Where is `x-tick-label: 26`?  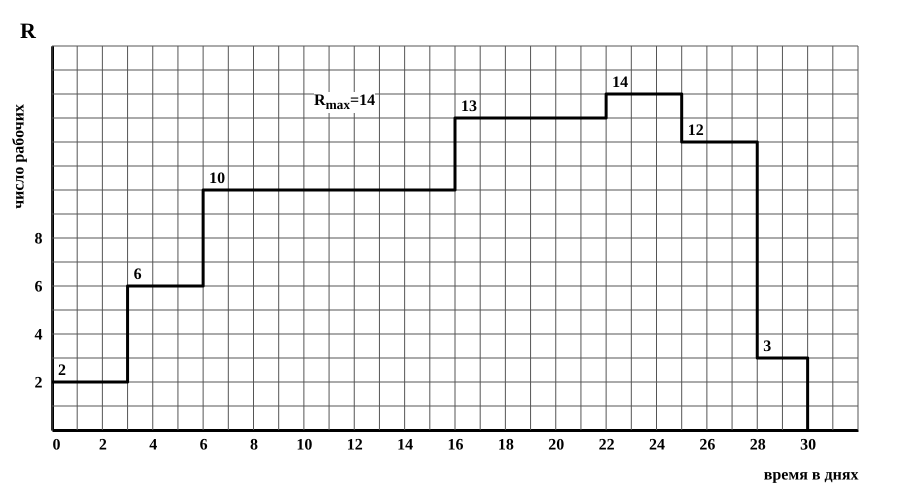
x-tick-label: 26 is located at coordinates (707, 445).